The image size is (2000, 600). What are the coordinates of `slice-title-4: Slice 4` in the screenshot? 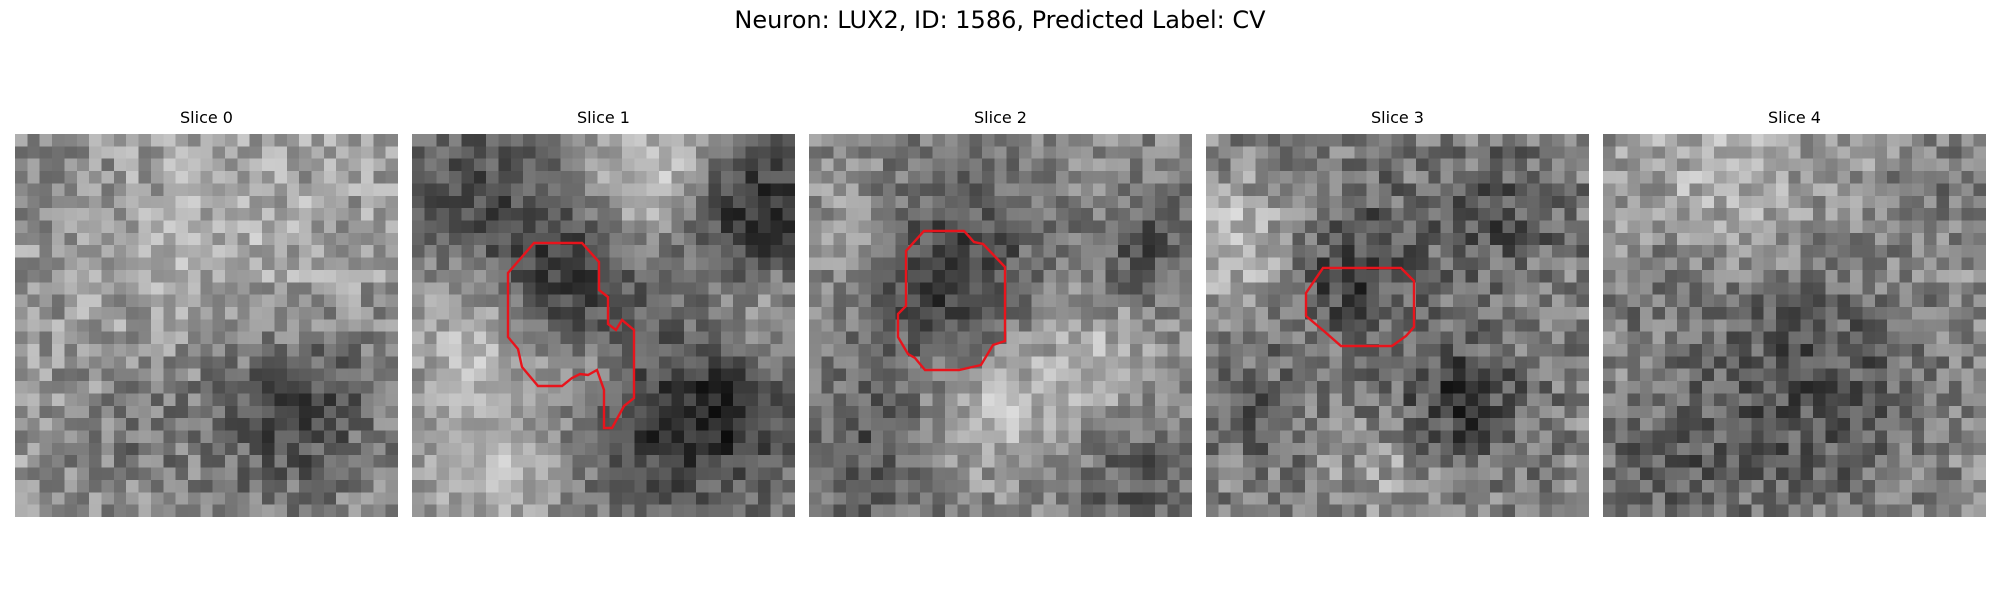 It's located at (1794, 117).